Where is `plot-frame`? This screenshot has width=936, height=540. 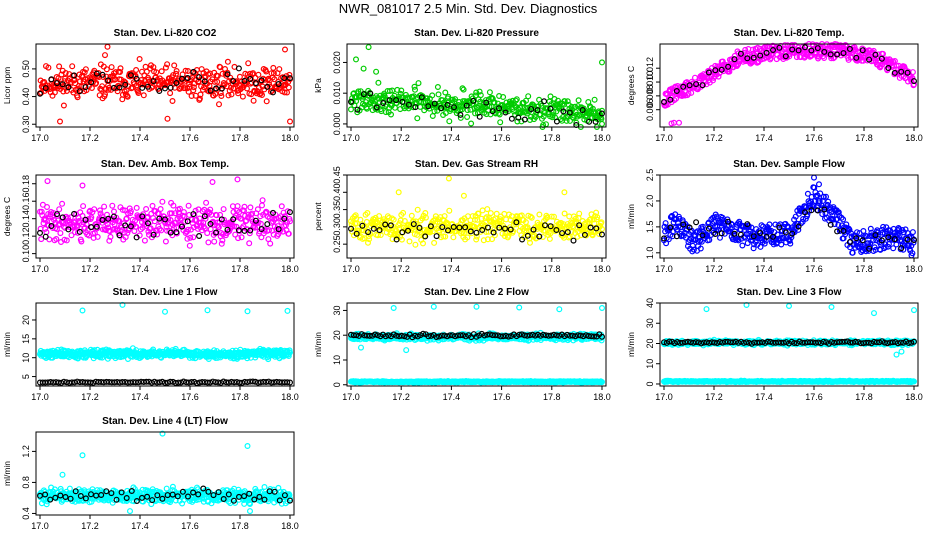
plot-frame is located at coordinates (476, 344).